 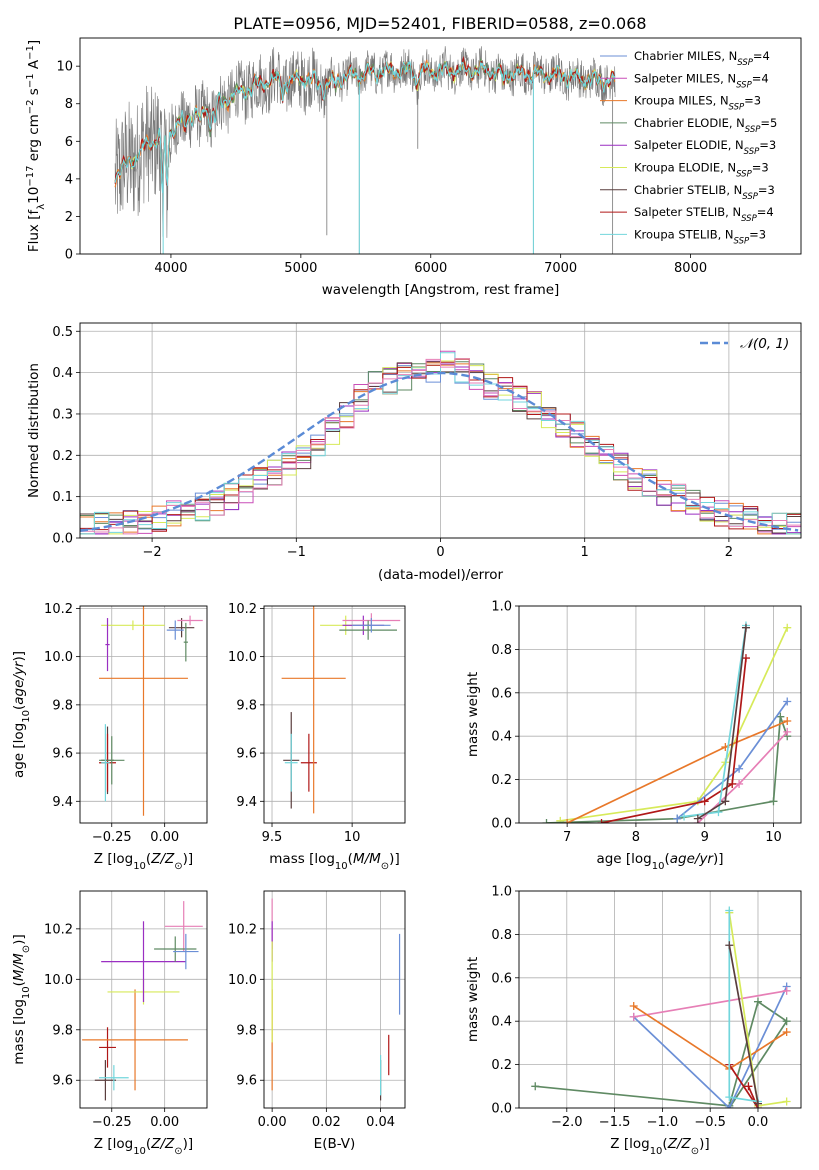 What do you see at coordinates (758, 1122) in the screenshot?
I see `x-tick-label: 0.0` at bounding box center [758, 1122].